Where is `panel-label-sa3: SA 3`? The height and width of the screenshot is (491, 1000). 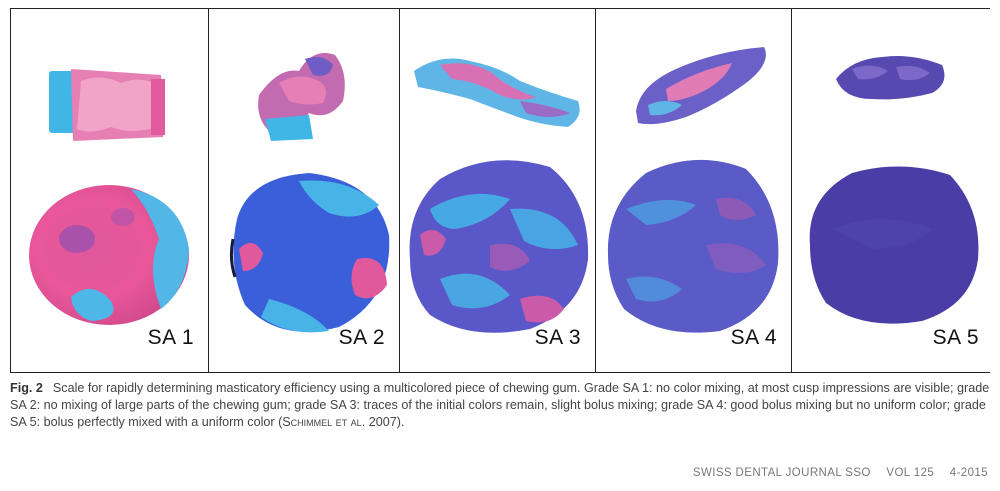
panel-label-sa3: SA 3 is located at coordinates (557, 337).